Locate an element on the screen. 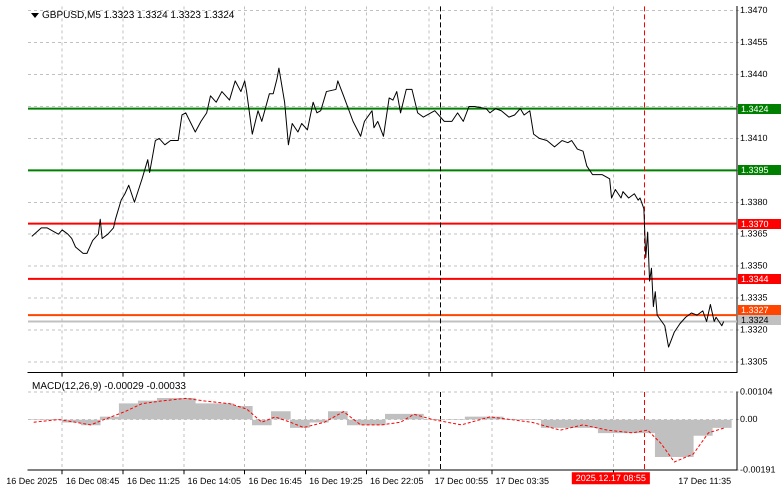  x-tick-label: 16 Dec 2025 is located at coordinates (32, 481).